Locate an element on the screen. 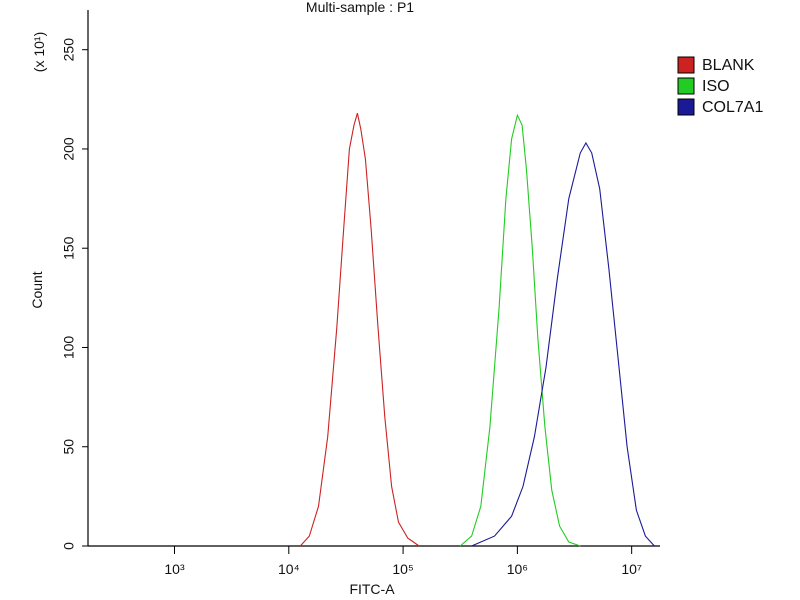  legend-label: BLANK is located at coordinates (728, 65).